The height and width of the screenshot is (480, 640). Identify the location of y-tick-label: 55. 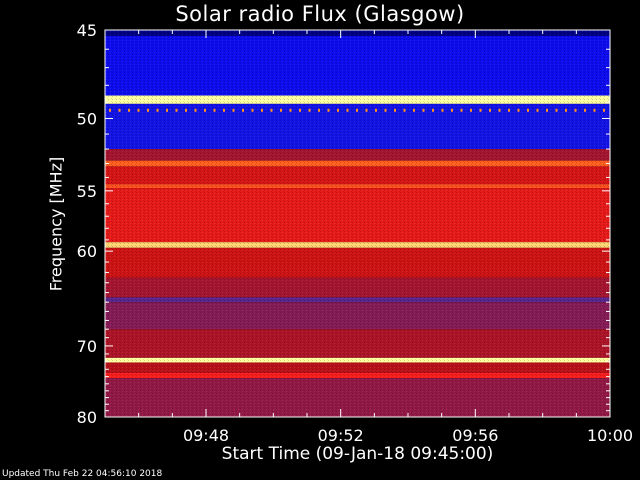
(87, 191).